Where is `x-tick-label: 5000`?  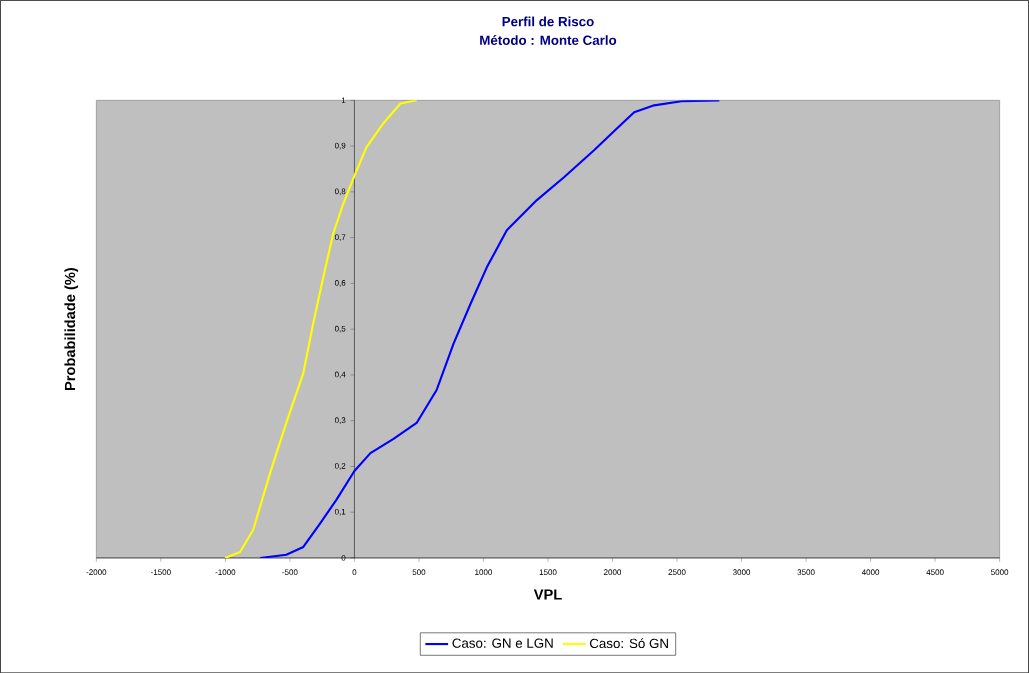 x-tick-label: 5000 is located at coordinates (1000, 572).